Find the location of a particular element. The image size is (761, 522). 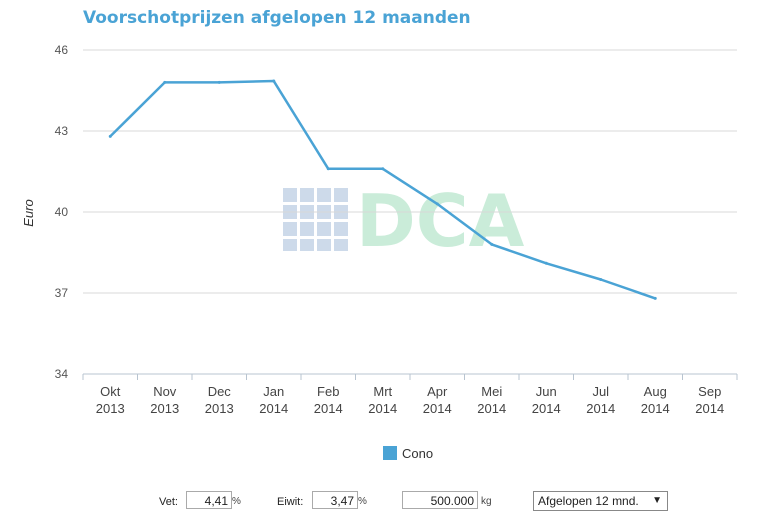

vet-unit: % is located at coordinates (236, 501).